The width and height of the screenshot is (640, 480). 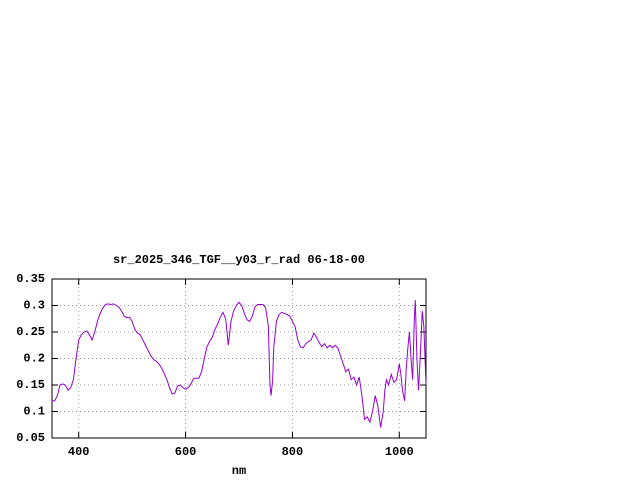 What do you see at coordinates (399, 452) in the screenshot?
I see `x-tick-label: 1000` at bounding box center [399, 452].